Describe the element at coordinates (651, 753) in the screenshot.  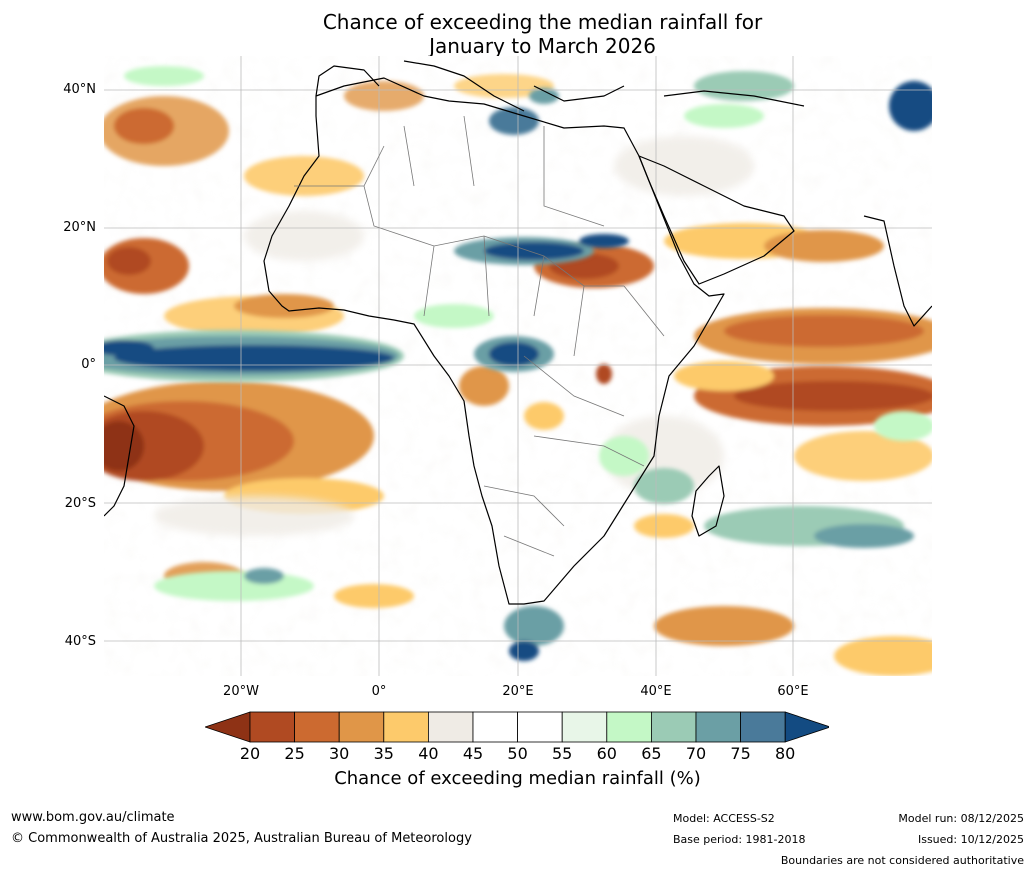
I see `colorbar-tick-label: 65` at that location.